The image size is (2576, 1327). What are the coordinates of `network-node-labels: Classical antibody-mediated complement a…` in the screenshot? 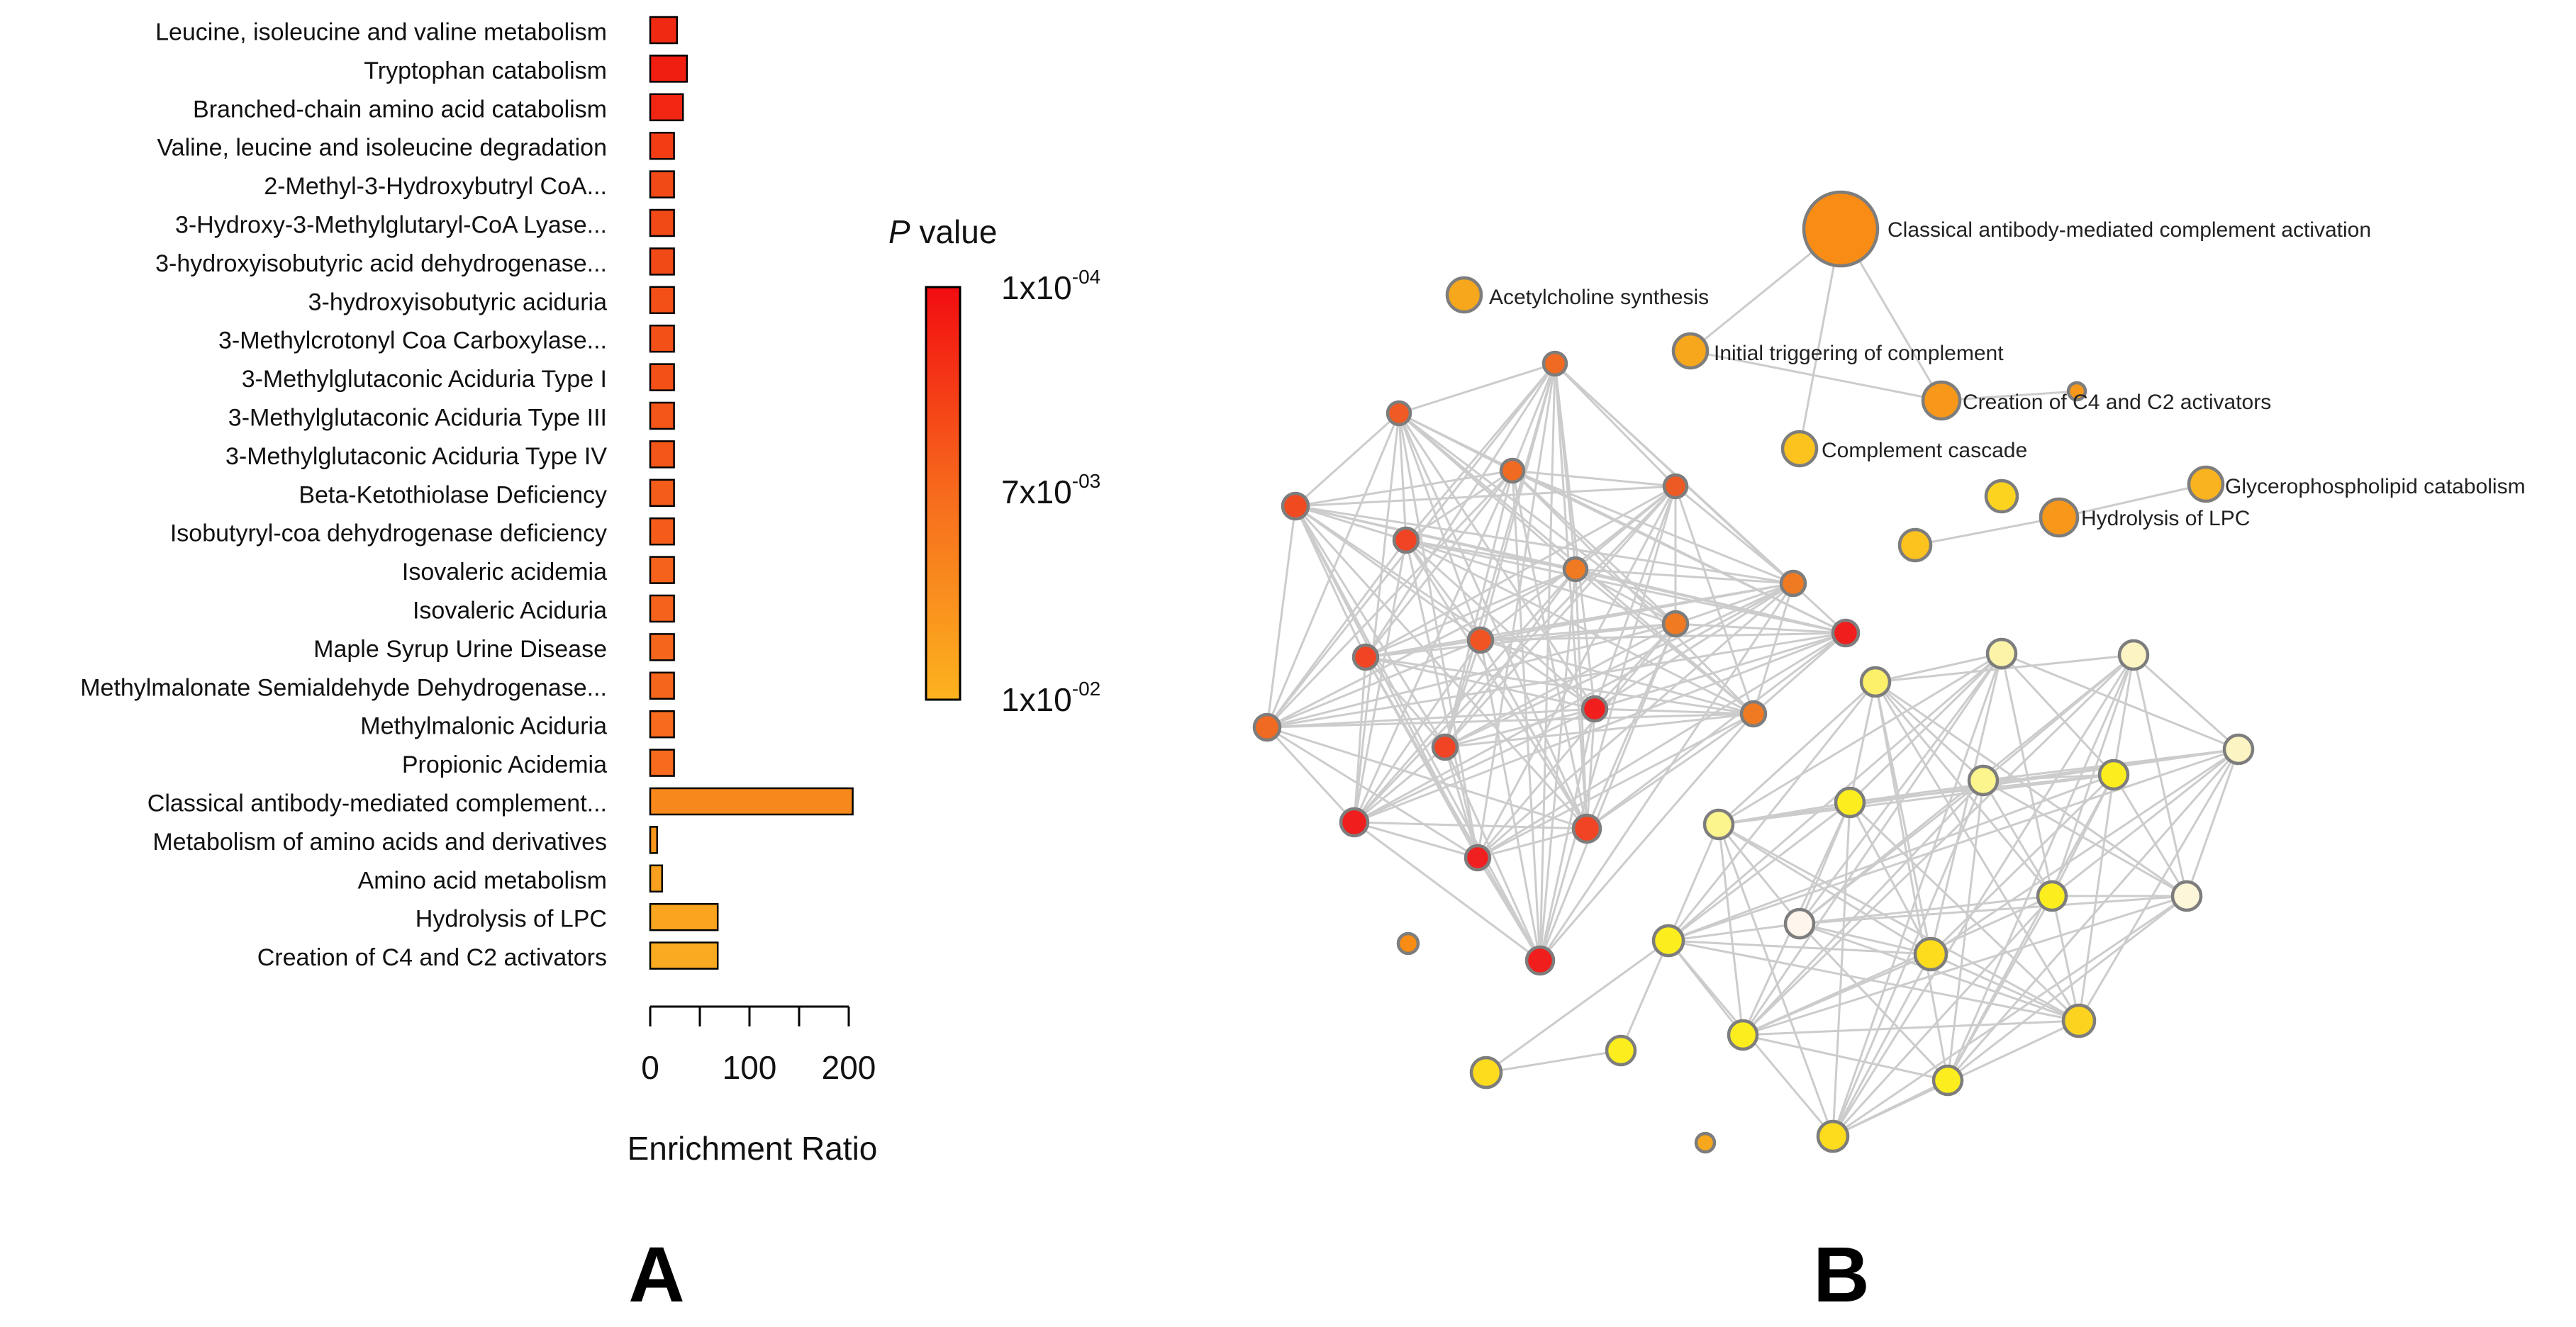 It's located at (2008, 374).